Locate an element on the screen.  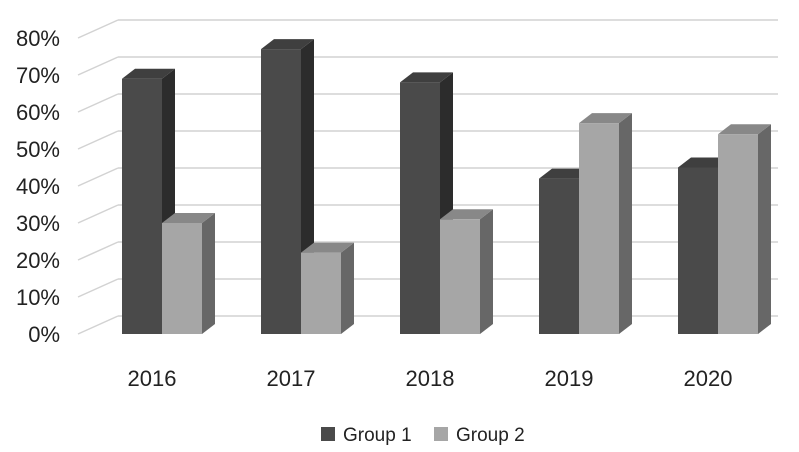
x-tick-label: 2016 is located at coordinates (152, 378).